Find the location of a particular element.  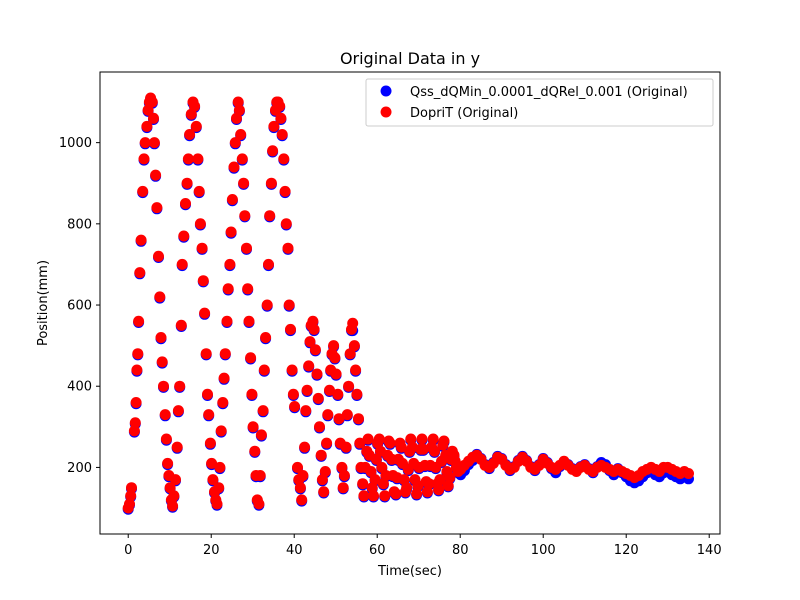

y-tick-label: 1000 is located at coordinates (75, 143).